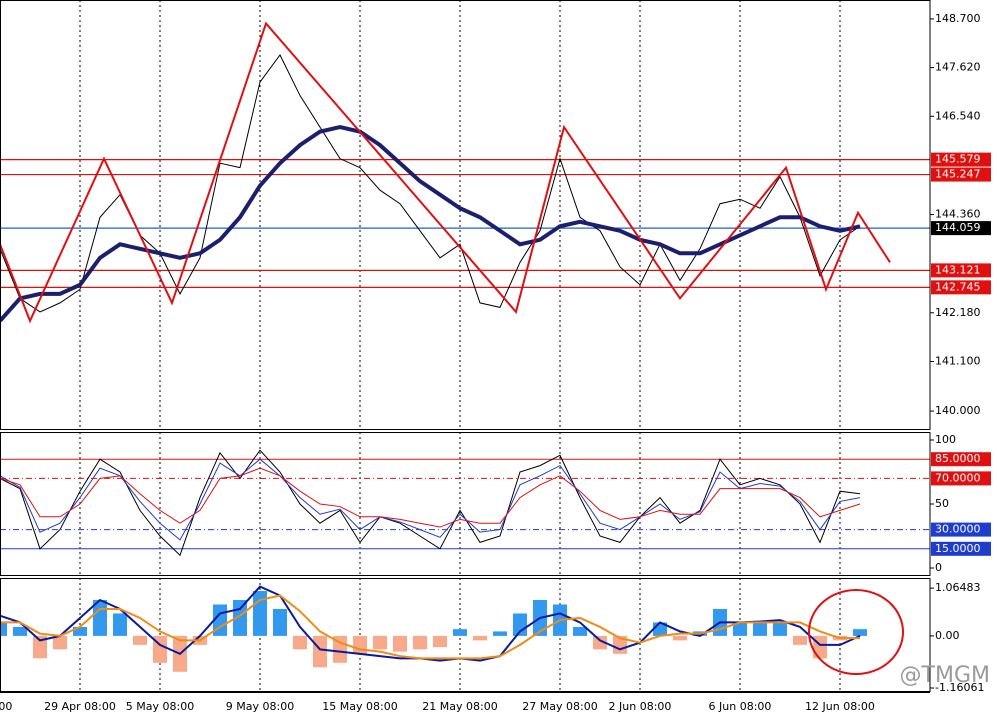  I want to click on y-tick-label: 146.540, so click(958, 115).